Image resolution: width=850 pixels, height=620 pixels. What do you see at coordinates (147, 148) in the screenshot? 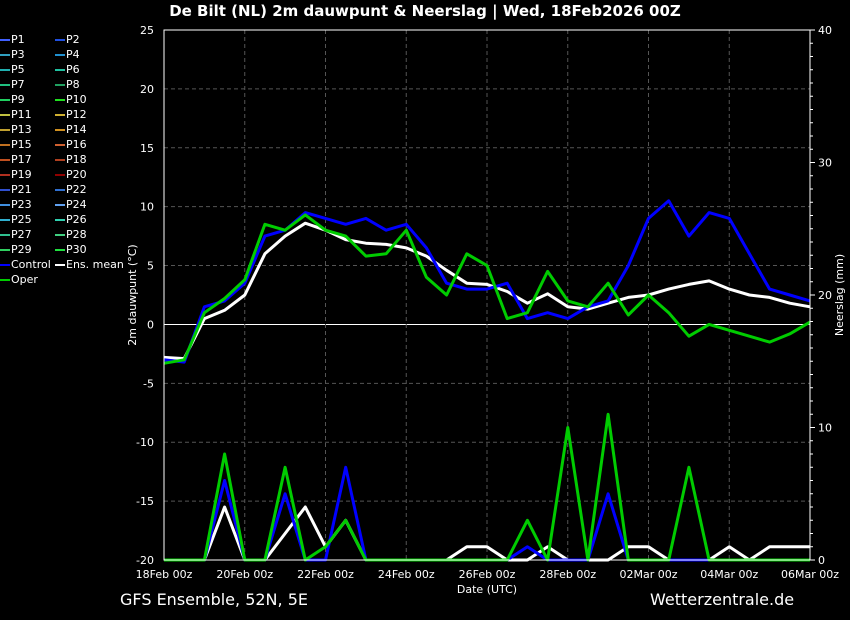
I see `y-tick-label: 15` at bounding box center [147, 148].